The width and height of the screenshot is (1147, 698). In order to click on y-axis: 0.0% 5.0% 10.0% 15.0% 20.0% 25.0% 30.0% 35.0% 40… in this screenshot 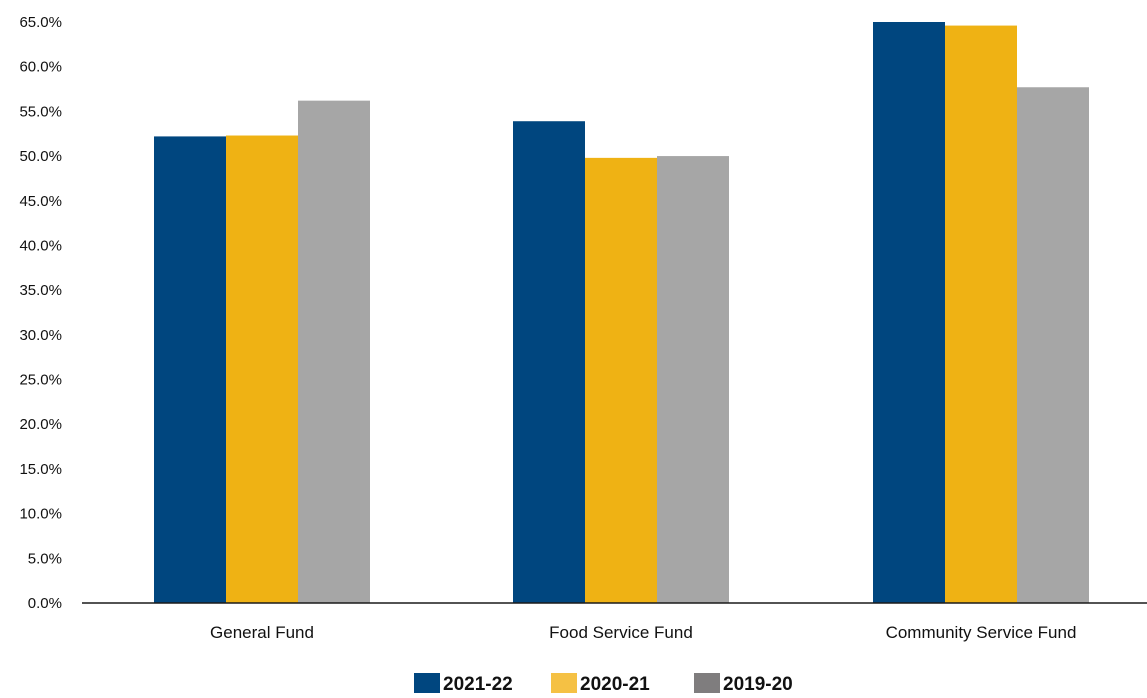, I will do `click(40, 313)`.